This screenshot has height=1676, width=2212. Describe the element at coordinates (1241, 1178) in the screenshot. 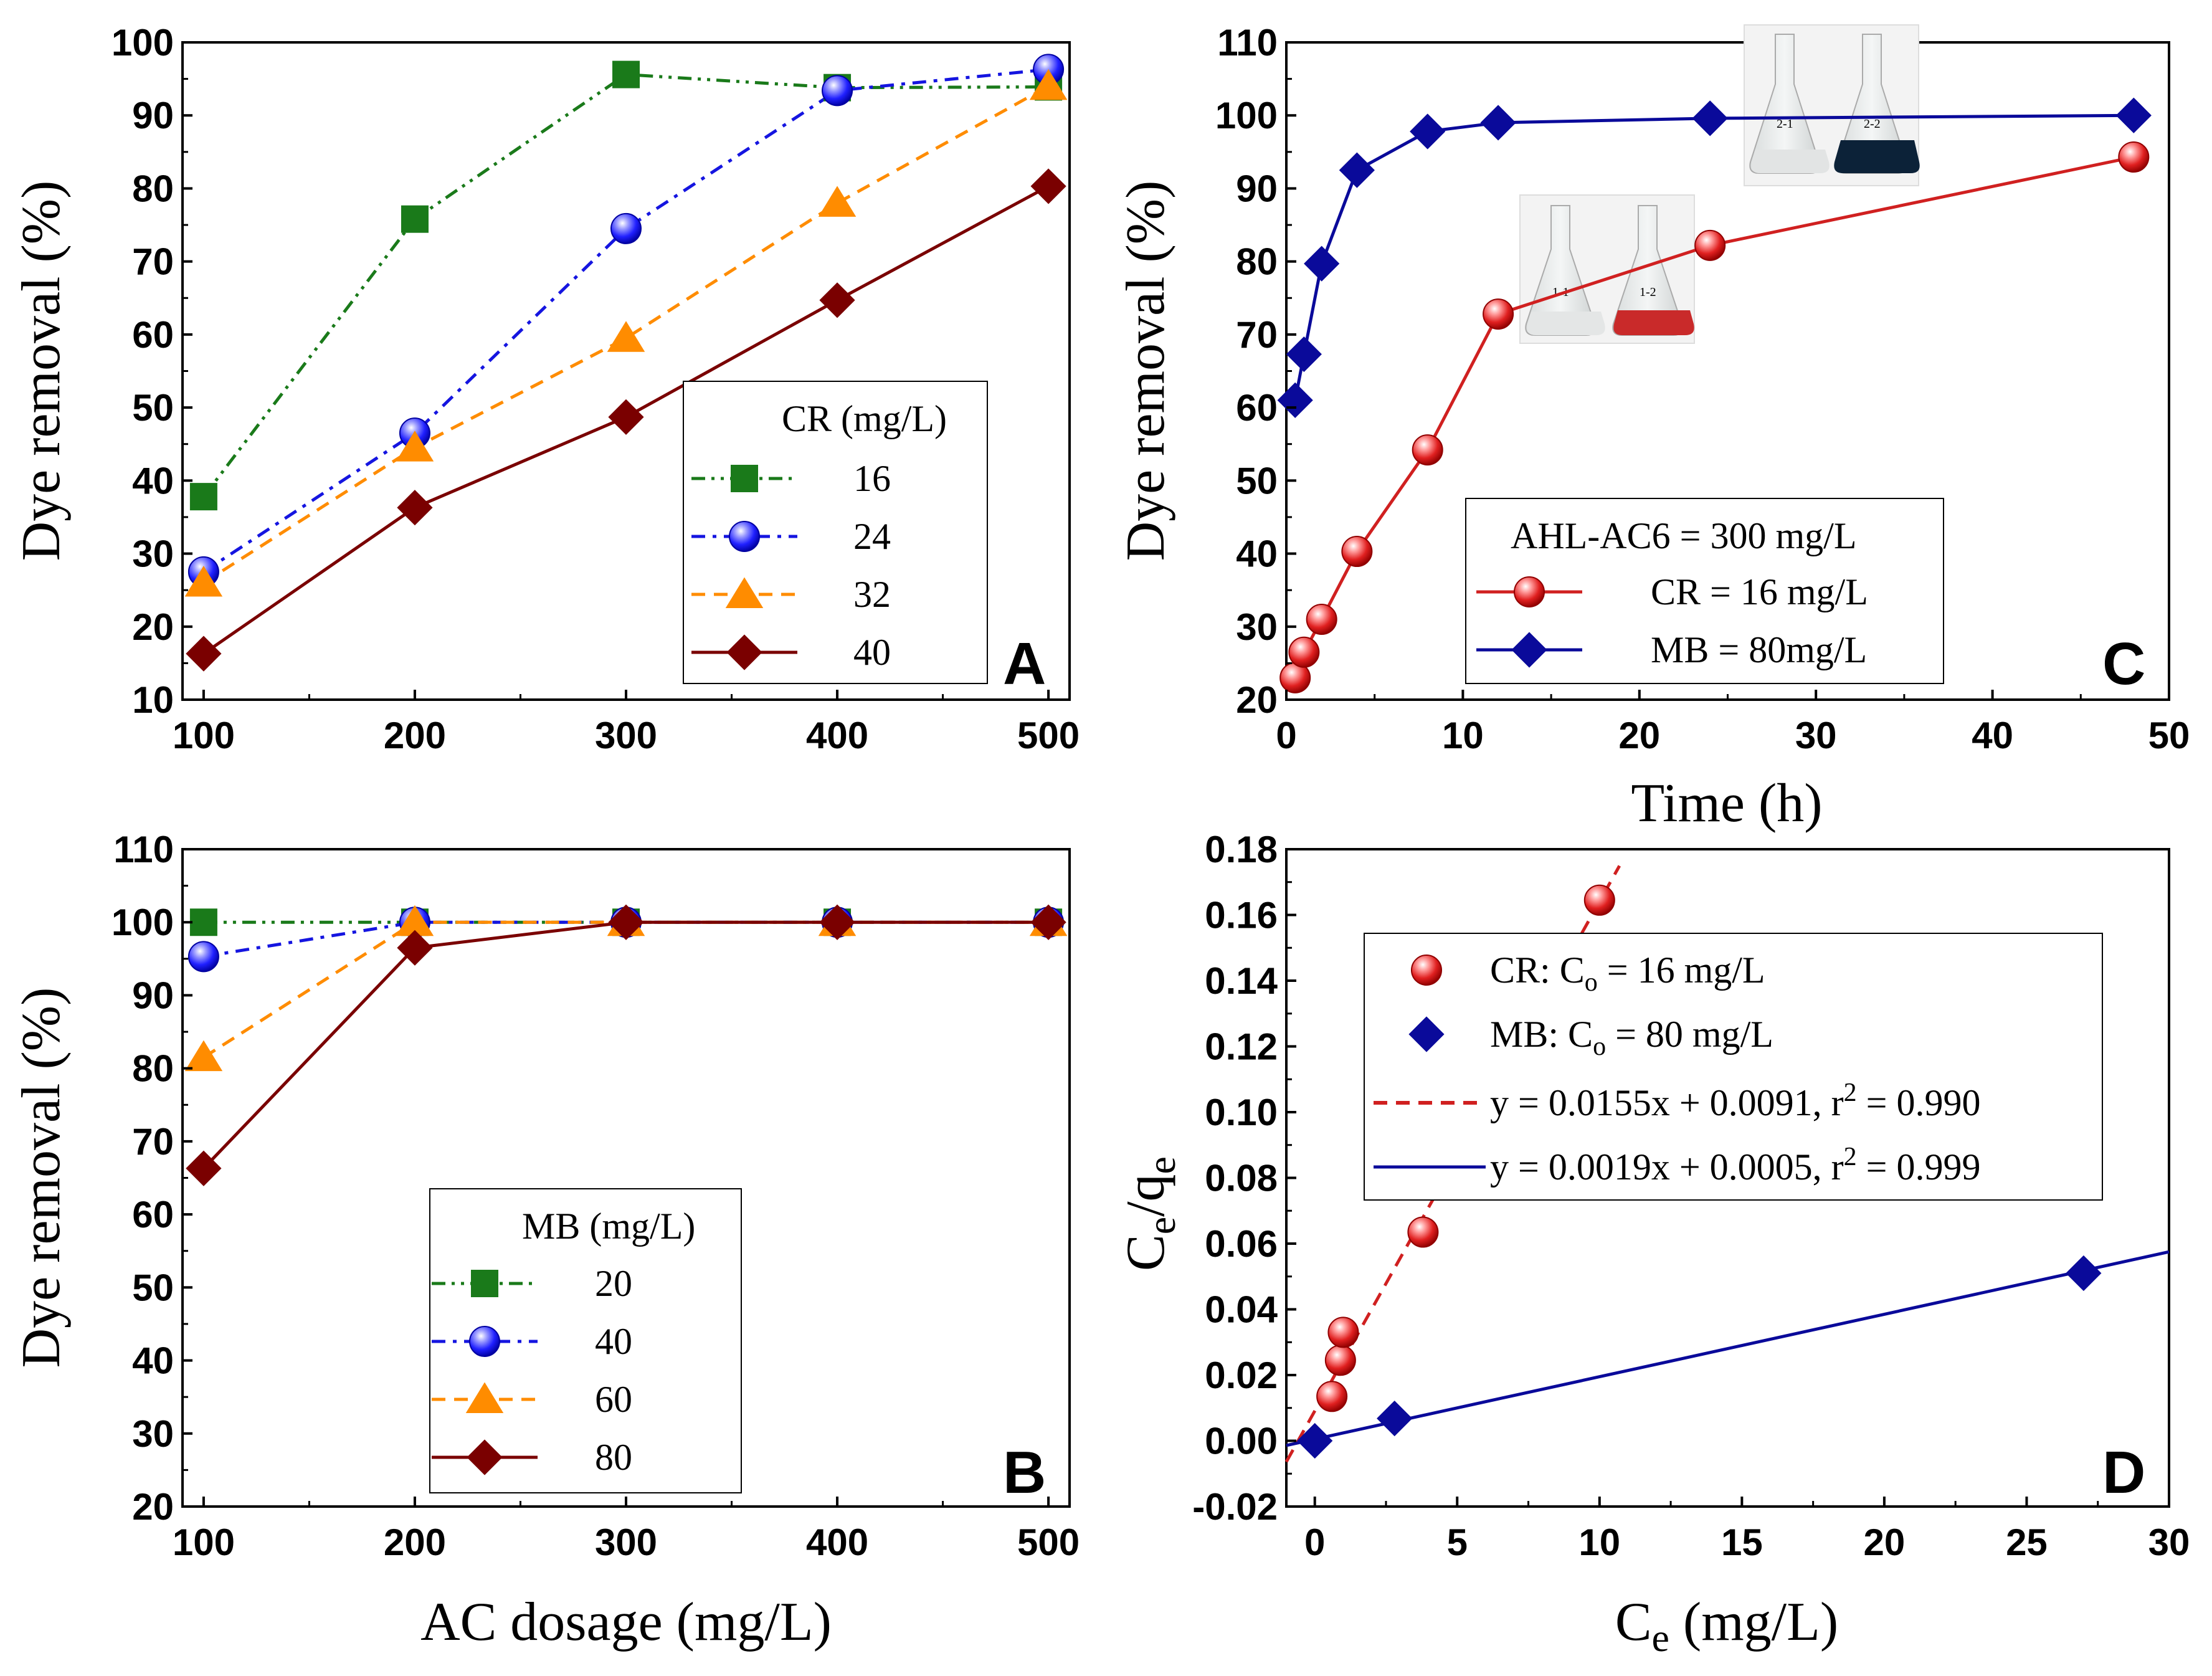

I see `y-tick-label: 0.08` at that location.